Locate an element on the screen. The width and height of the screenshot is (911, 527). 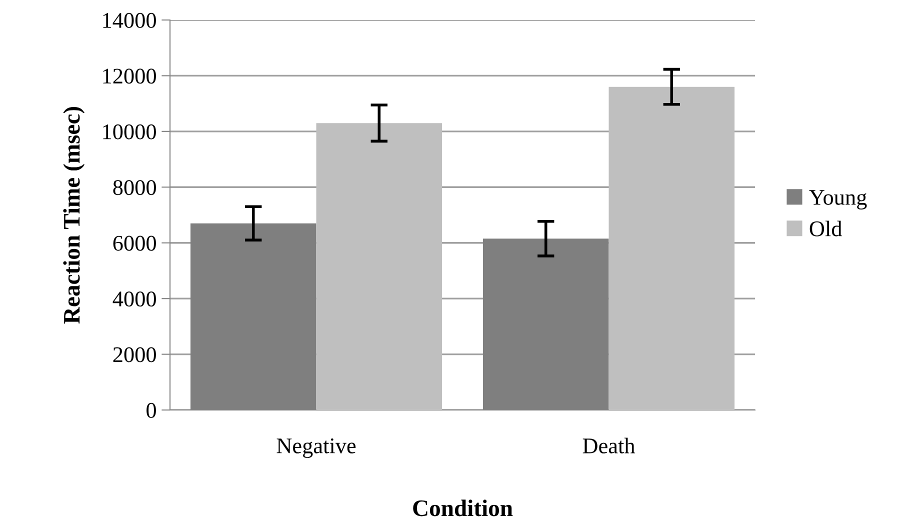
x-tick-label: Death is located at coordinates (608, 446).